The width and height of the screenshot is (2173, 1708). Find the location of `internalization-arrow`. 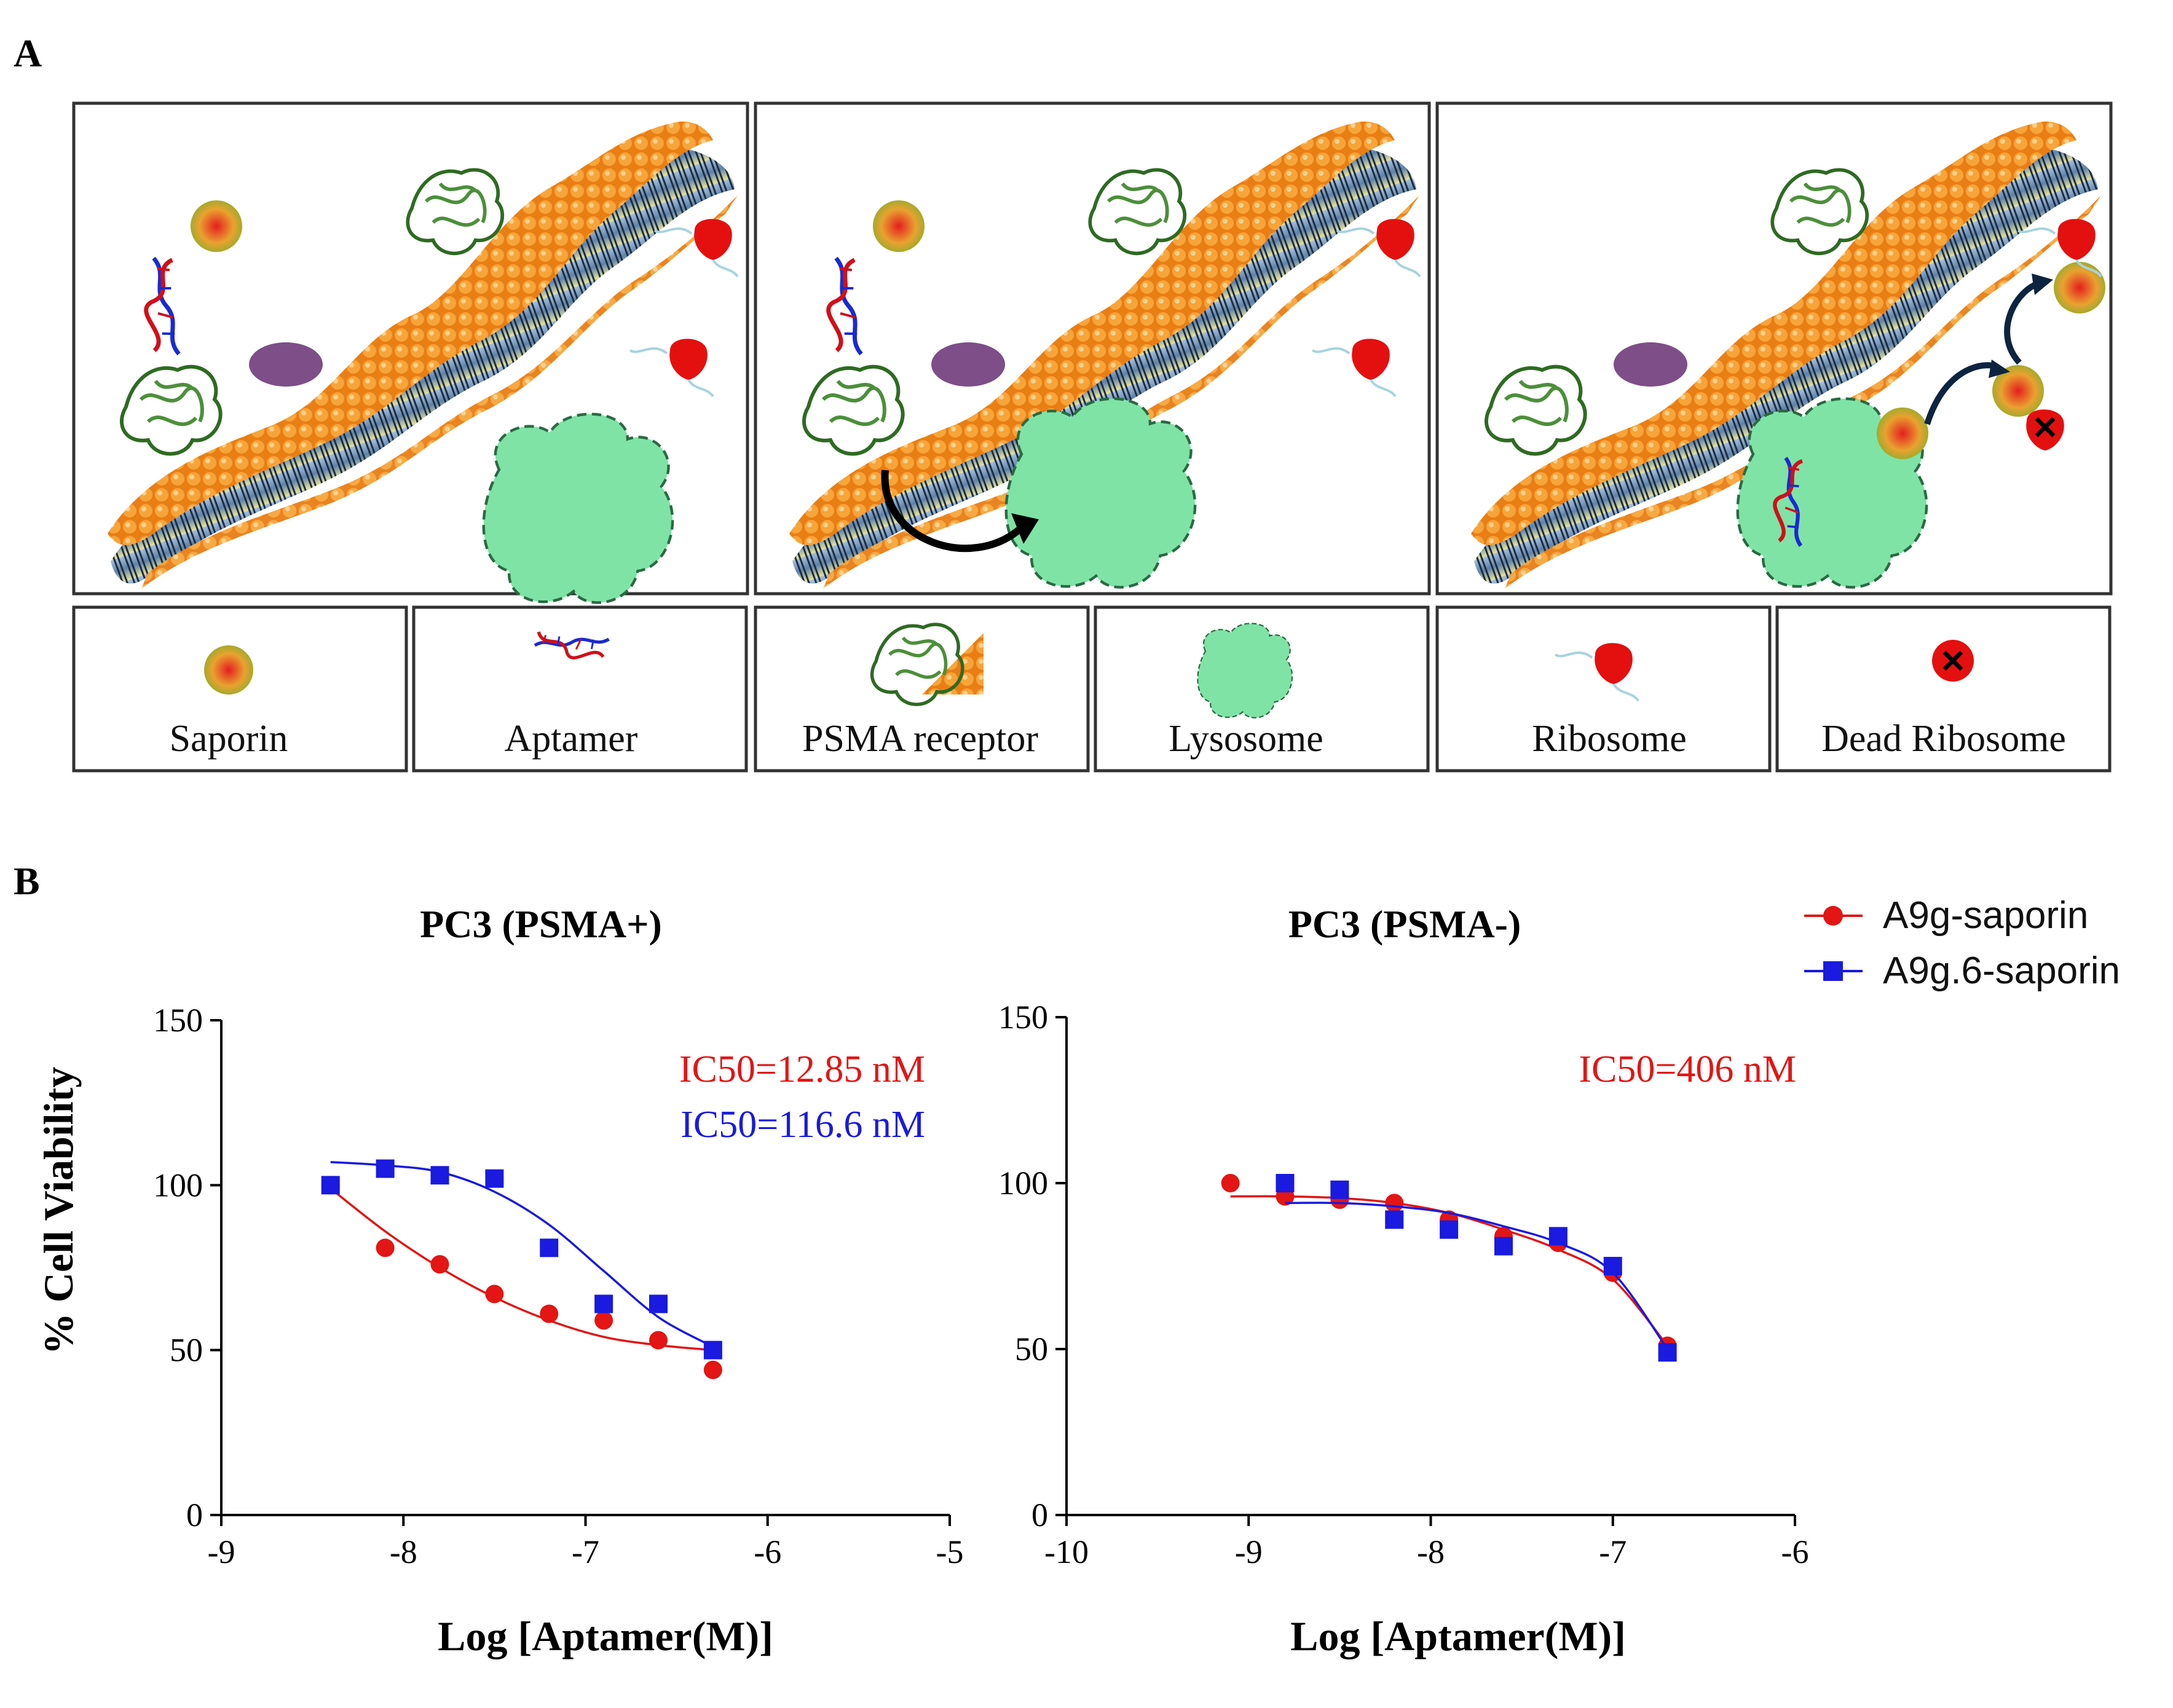

internalization-arrow is located at coordinates (952, 511).